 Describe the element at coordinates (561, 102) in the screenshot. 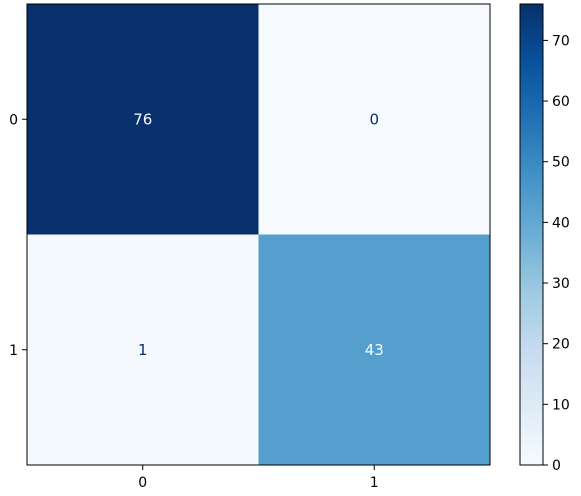

I see `colorbar-tick-label-6: 60` at that location.